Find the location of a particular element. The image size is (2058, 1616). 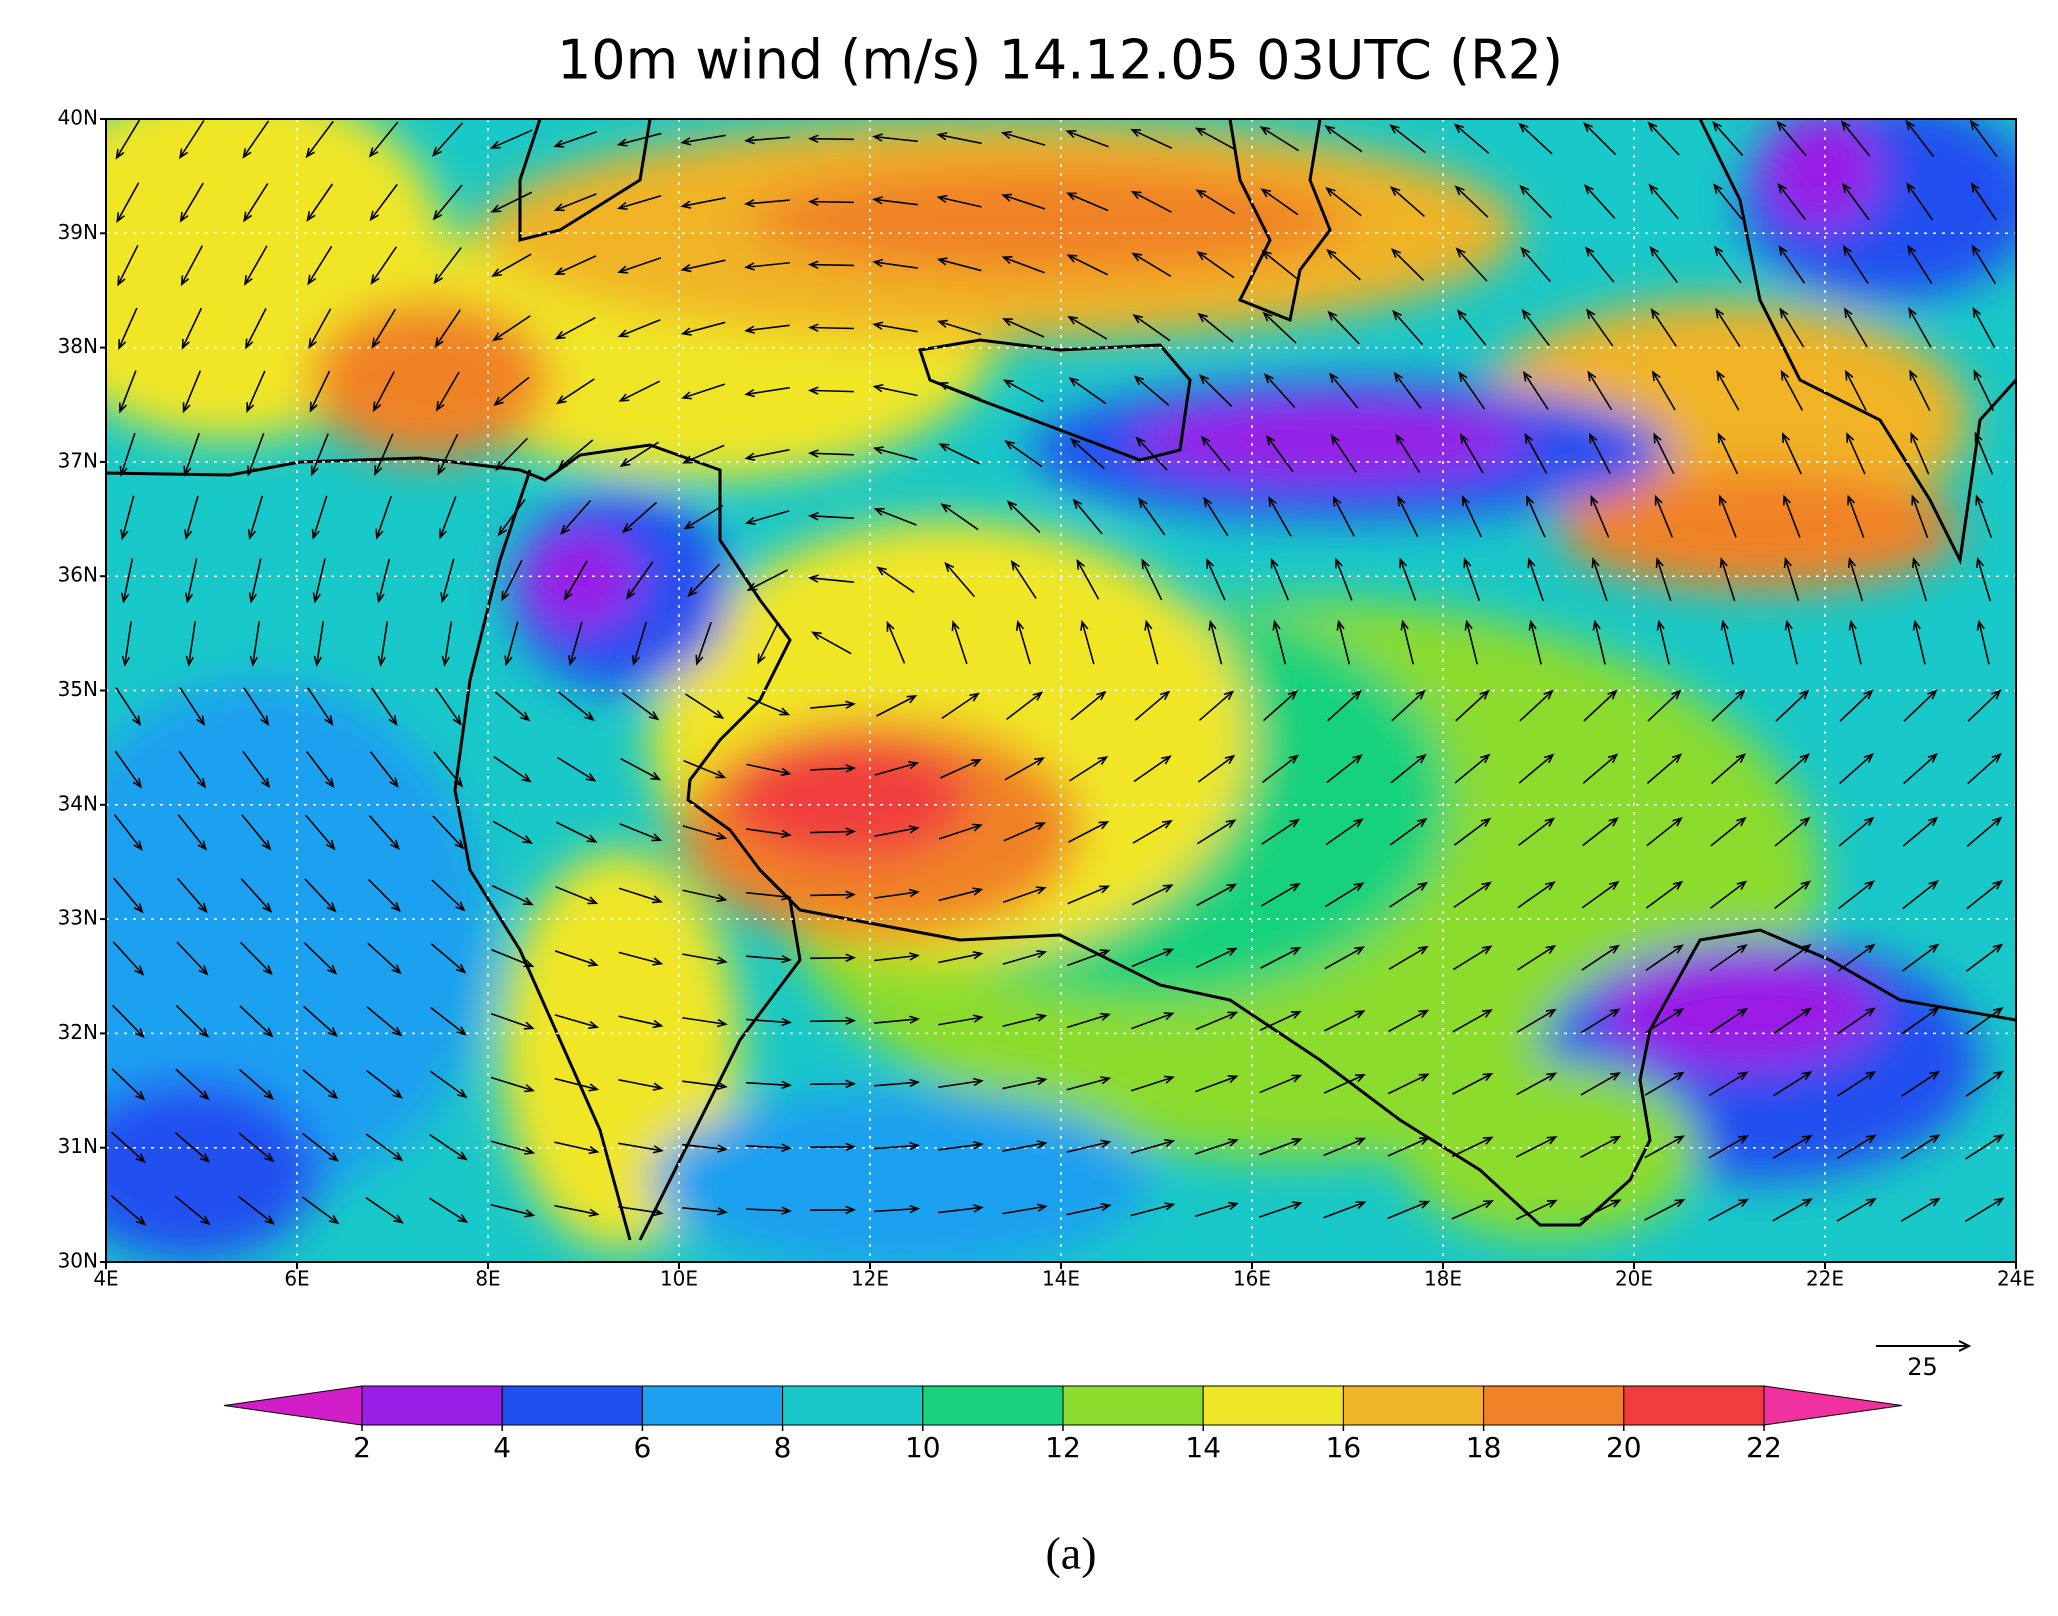

colorbar-label: 16 is located at coordinates (1344, 1447).